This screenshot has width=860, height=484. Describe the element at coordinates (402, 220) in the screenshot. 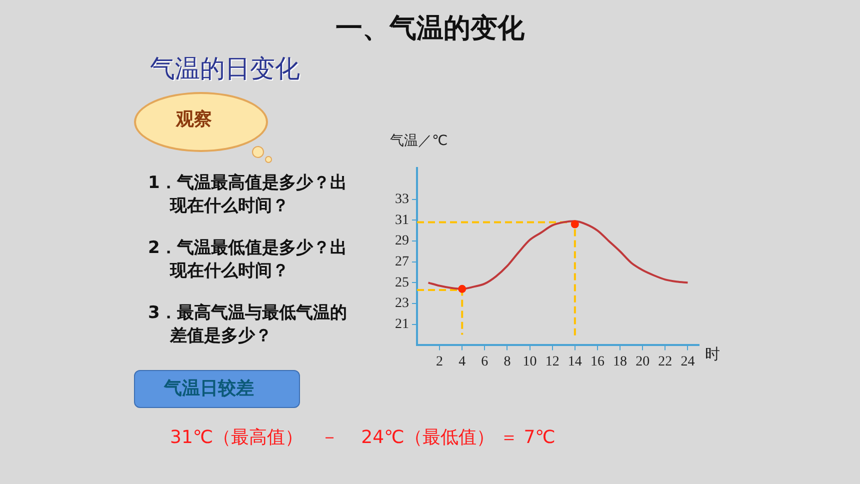

I see `y-tick-label: 31` at that location.